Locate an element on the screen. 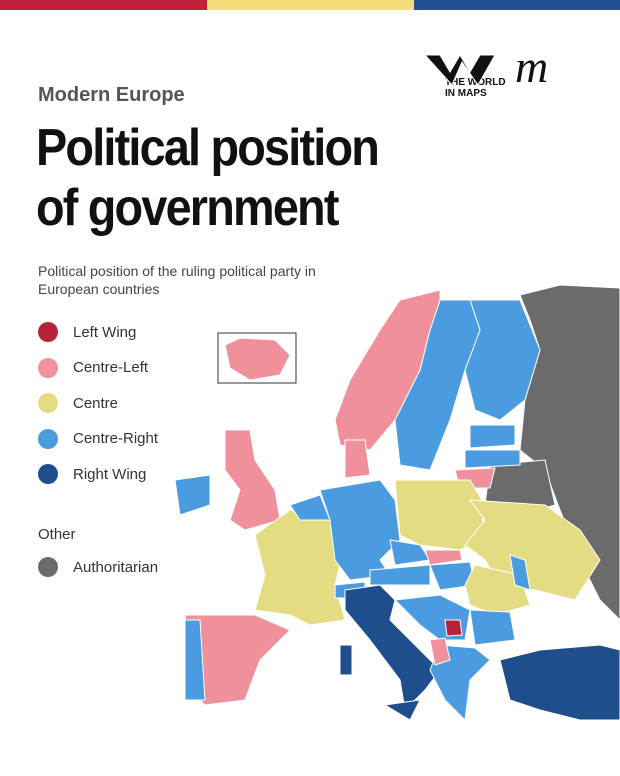 The height and width of the screenshot is (776, 620). legend-item: Right Wing is located at coordinates (92, 474).